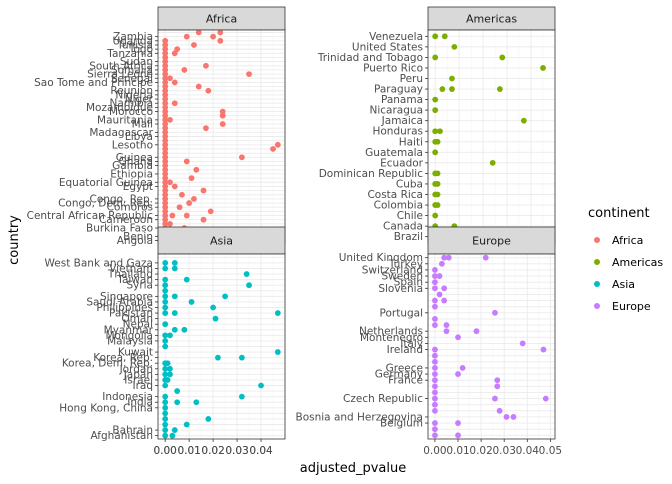 Image resolution: width=672 pixels, height=484 pixels. What do you see at coordinates (370, 58) in the screenshot?
I see `y-tick-label: Trinidad and Tobago` at bounding box center [370, 58].